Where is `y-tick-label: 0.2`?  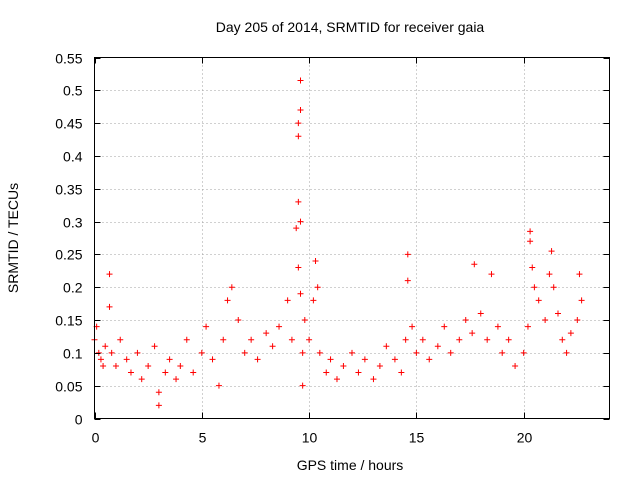
y-tick-label: 0.2 is located at coordinates (73, 288).